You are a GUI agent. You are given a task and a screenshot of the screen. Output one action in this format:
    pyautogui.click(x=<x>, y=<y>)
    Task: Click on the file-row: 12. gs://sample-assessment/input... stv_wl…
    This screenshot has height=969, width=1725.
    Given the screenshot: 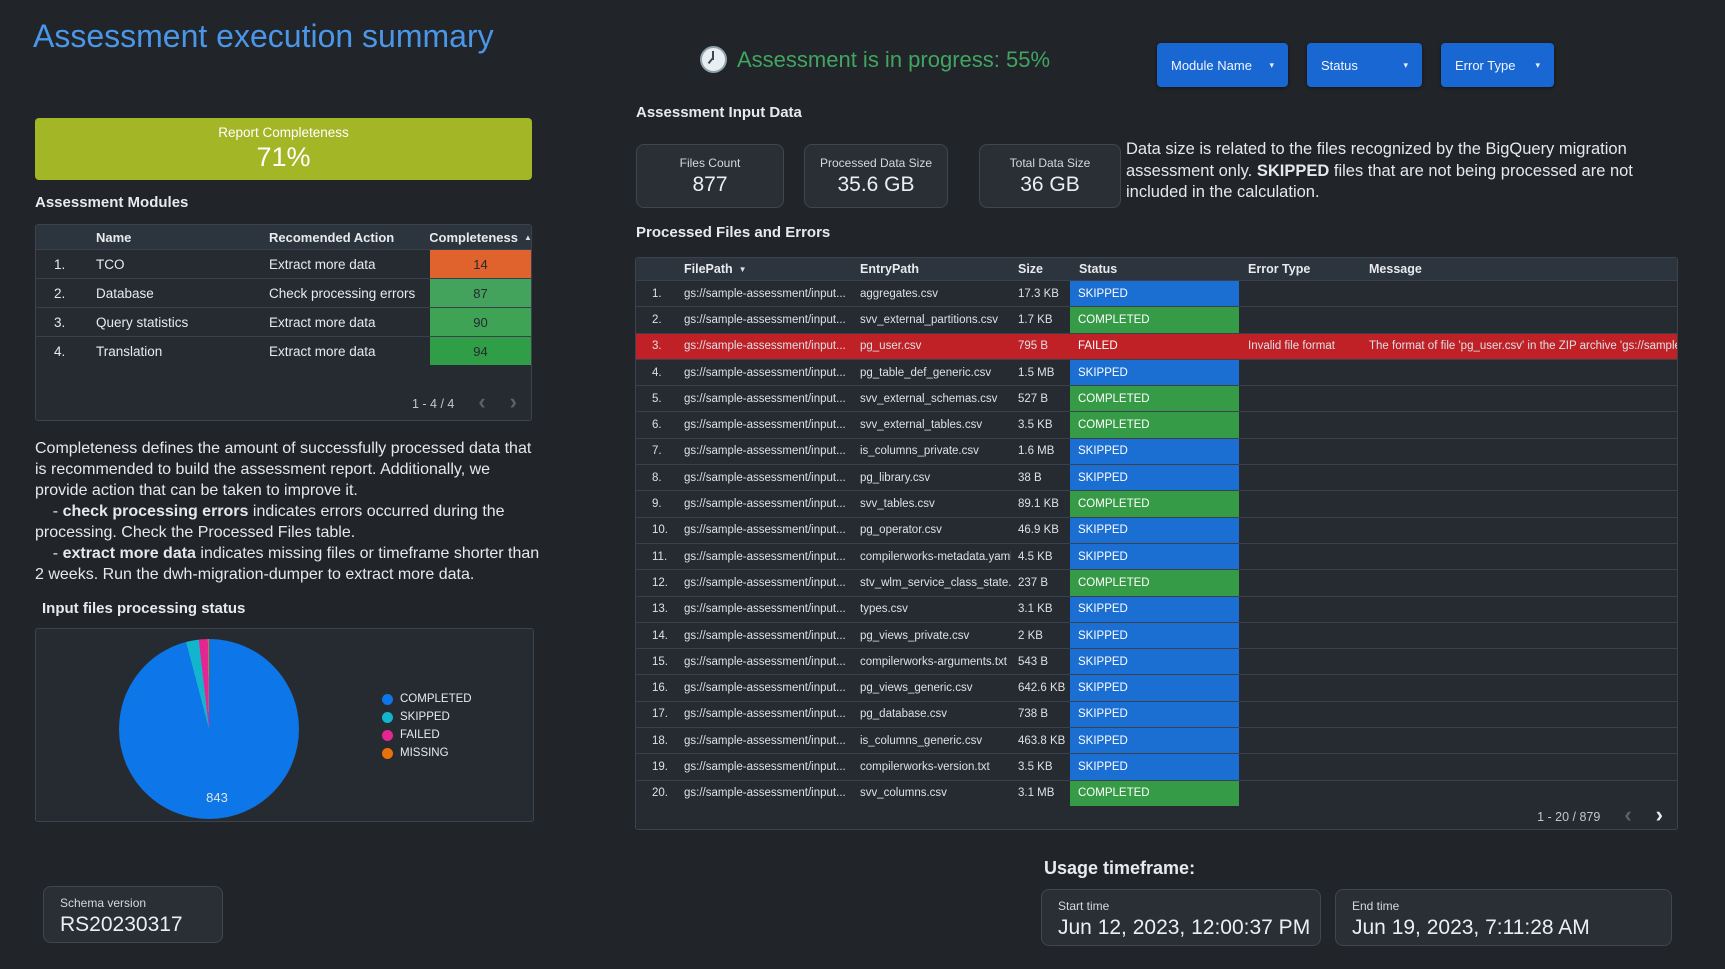 What is the action you would take?
    pyautogui.click(x=1156, y=582)
    